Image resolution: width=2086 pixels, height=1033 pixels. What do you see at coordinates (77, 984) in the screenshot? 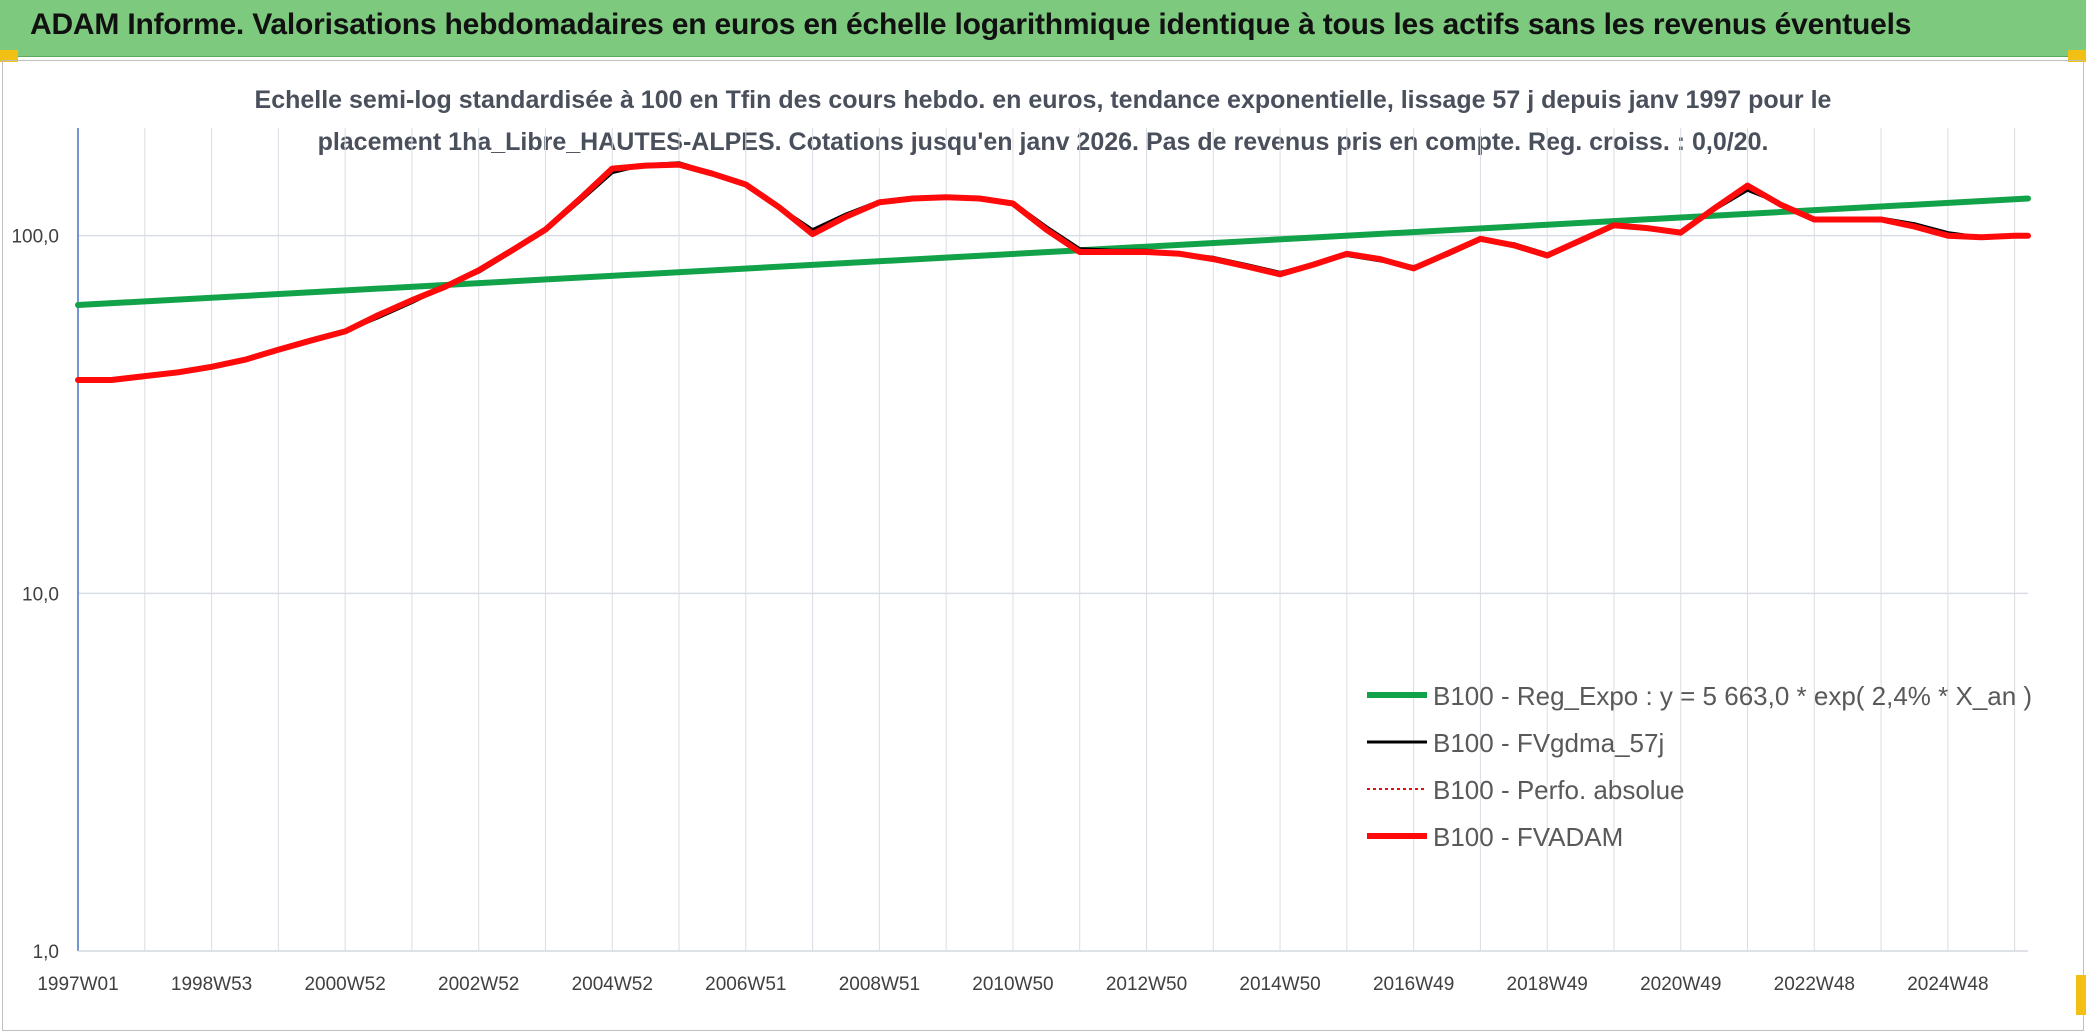
I see `x-tick-label: 1997W01` at bounding box center [77, 984].